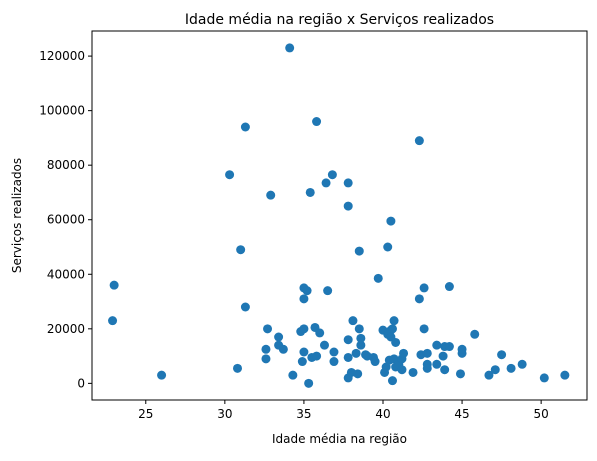  What do you see at coordinates (382, 414) in the screenshot?
I see `x-tick-label: 40` at bounding box center [382, 414].